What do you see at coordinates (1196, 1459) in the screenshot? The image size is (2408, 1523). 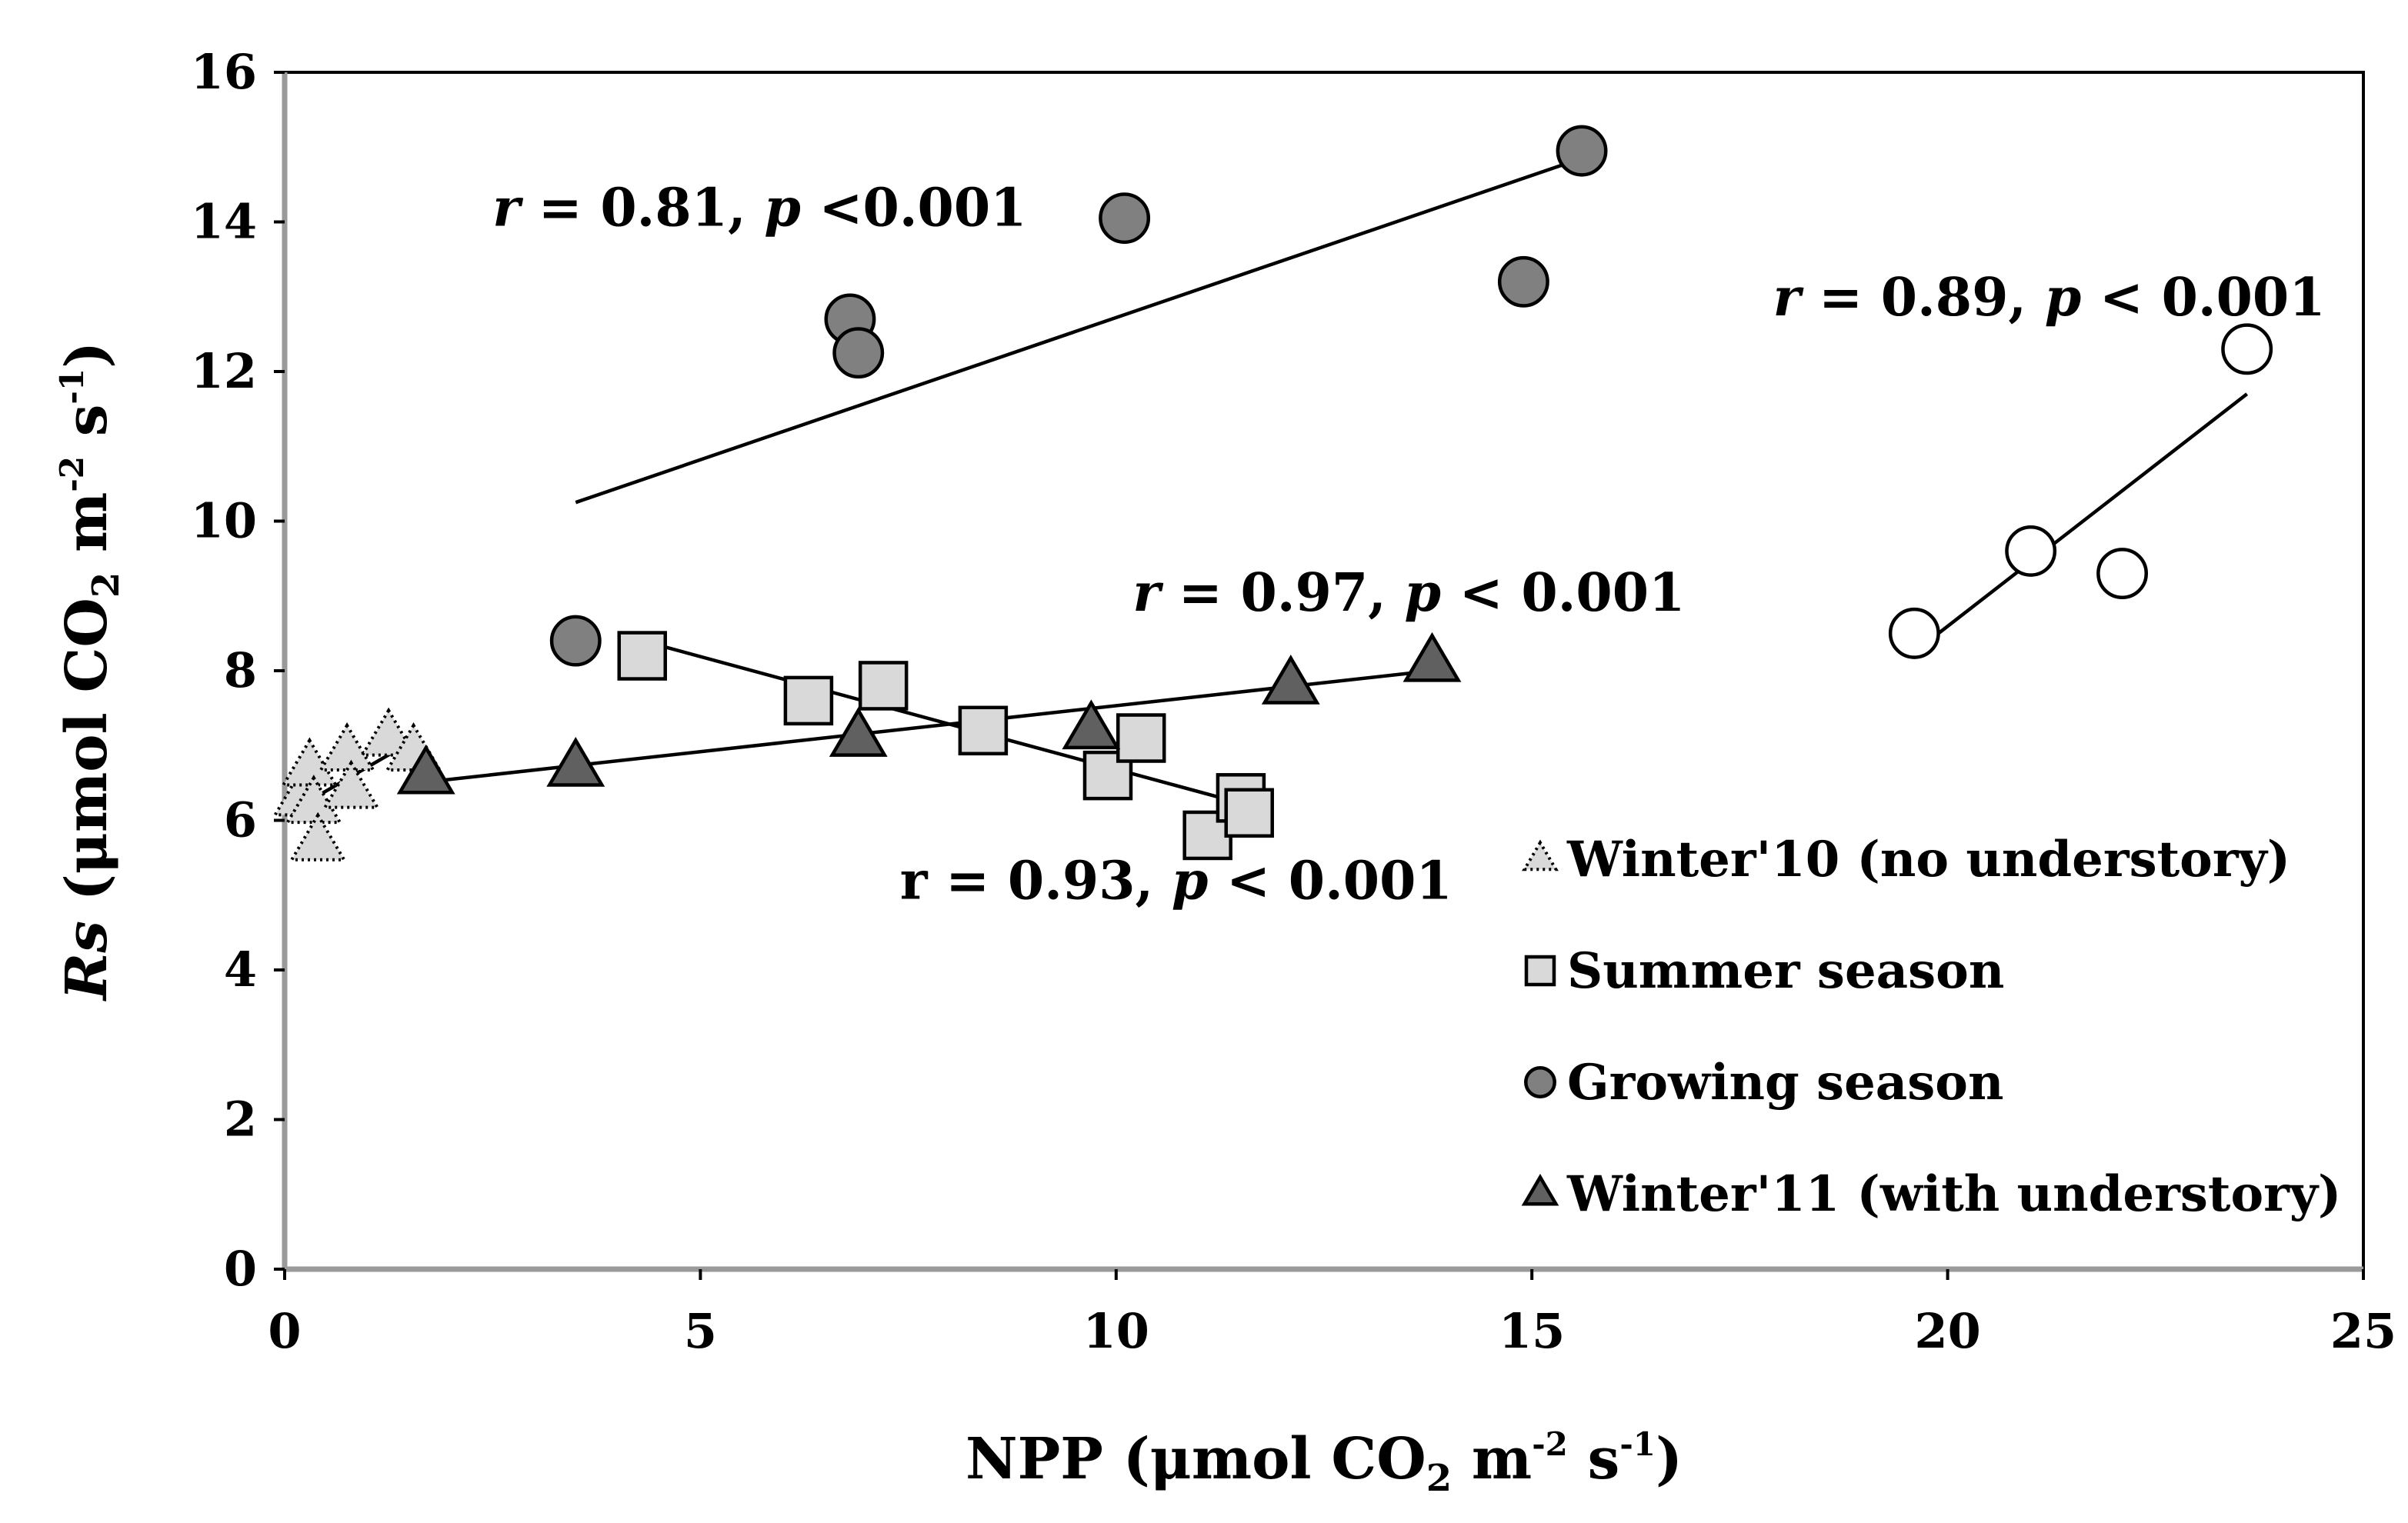 I see `x-title-prefix: NPP (μmol CO` at bounding box center [1196, 1459].